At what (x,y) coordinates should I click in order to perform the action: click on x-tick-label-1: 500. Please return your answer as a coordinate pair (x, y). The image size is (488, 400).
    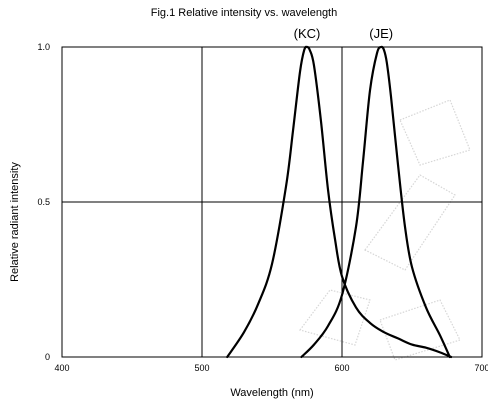
    Looking at the image, I should click on (201, 368).